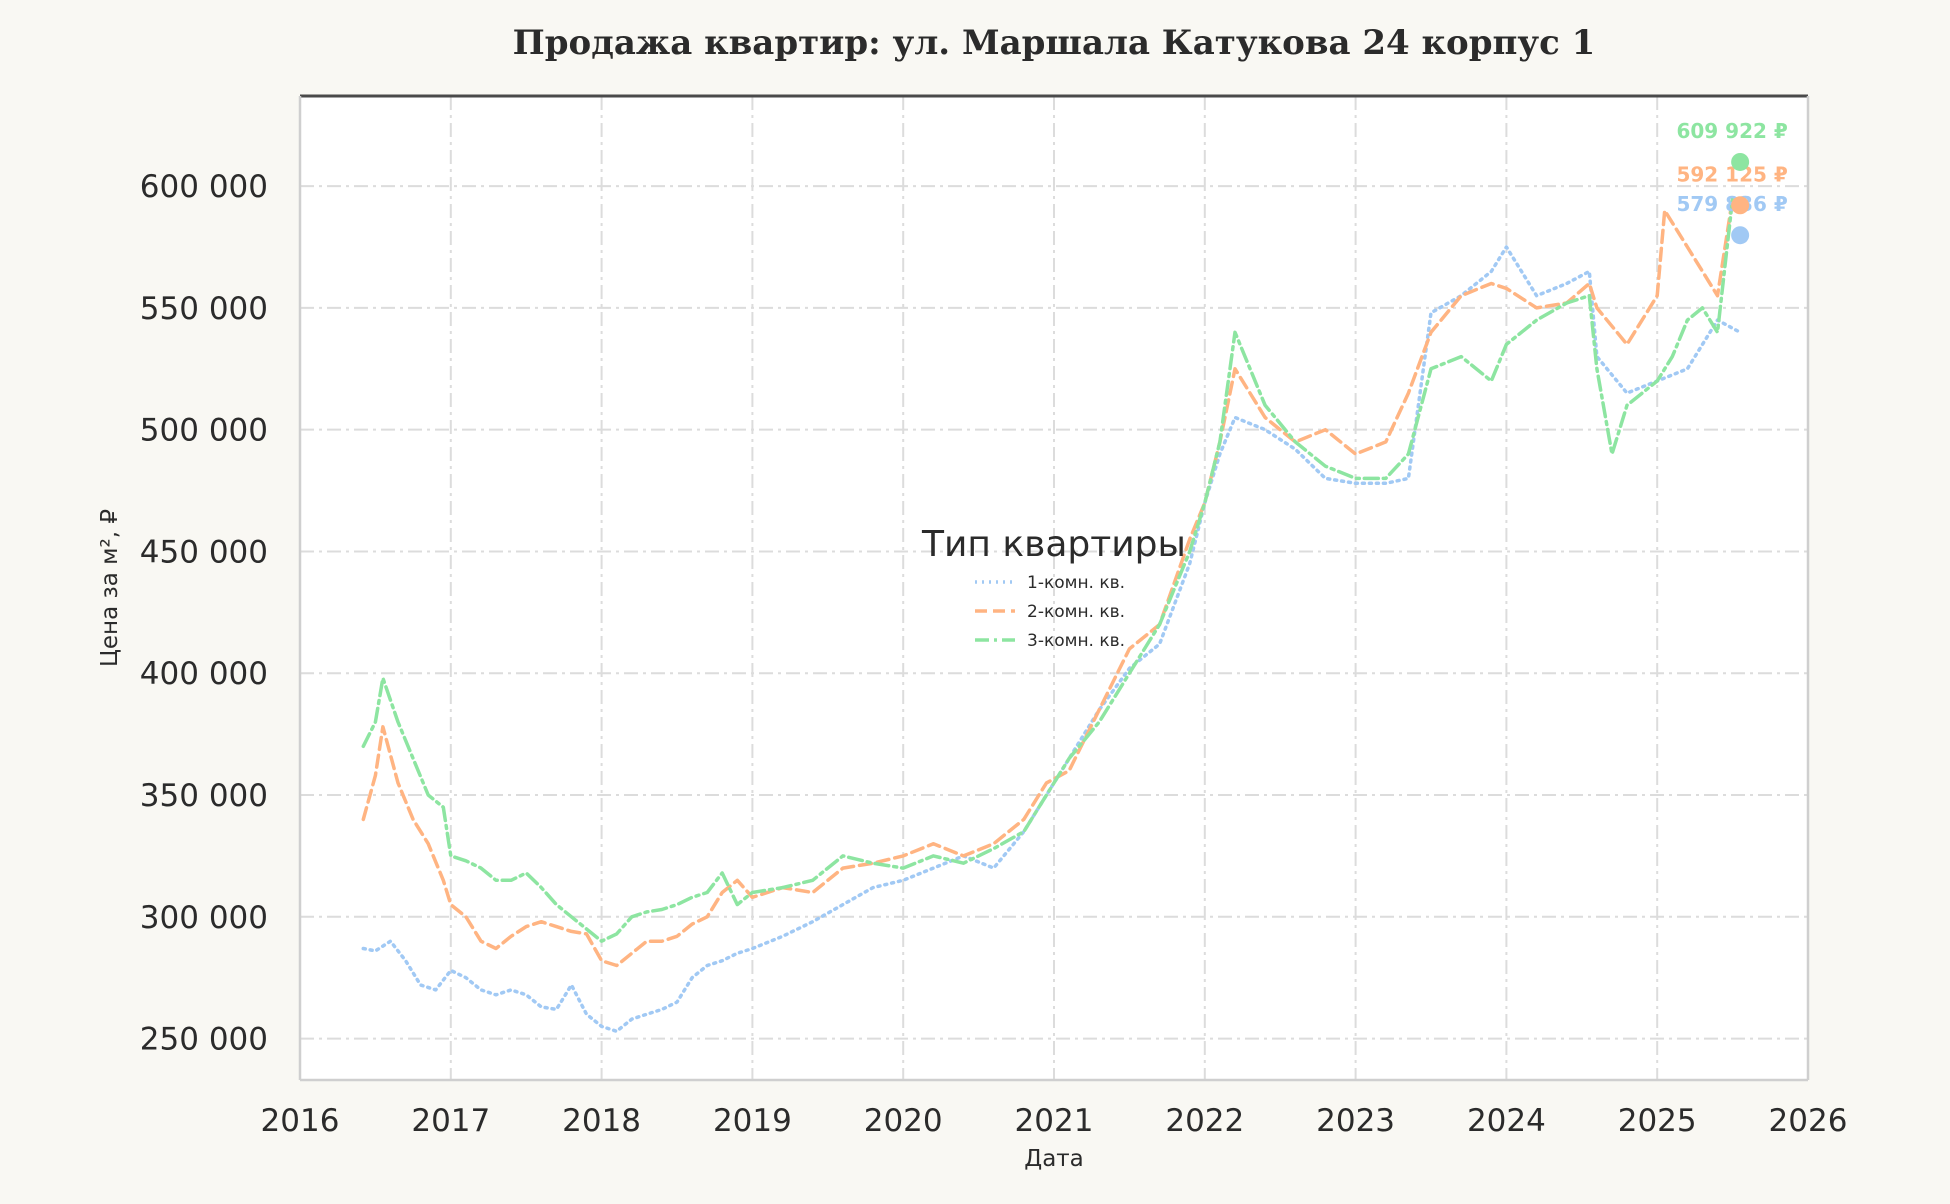 The width and height of the screenshot is (1950, 1204). What do you see at coordinates (601, 1121) in the screenshot?
I see `x-tick-label: 2018` at bounding box center [601, 1121].